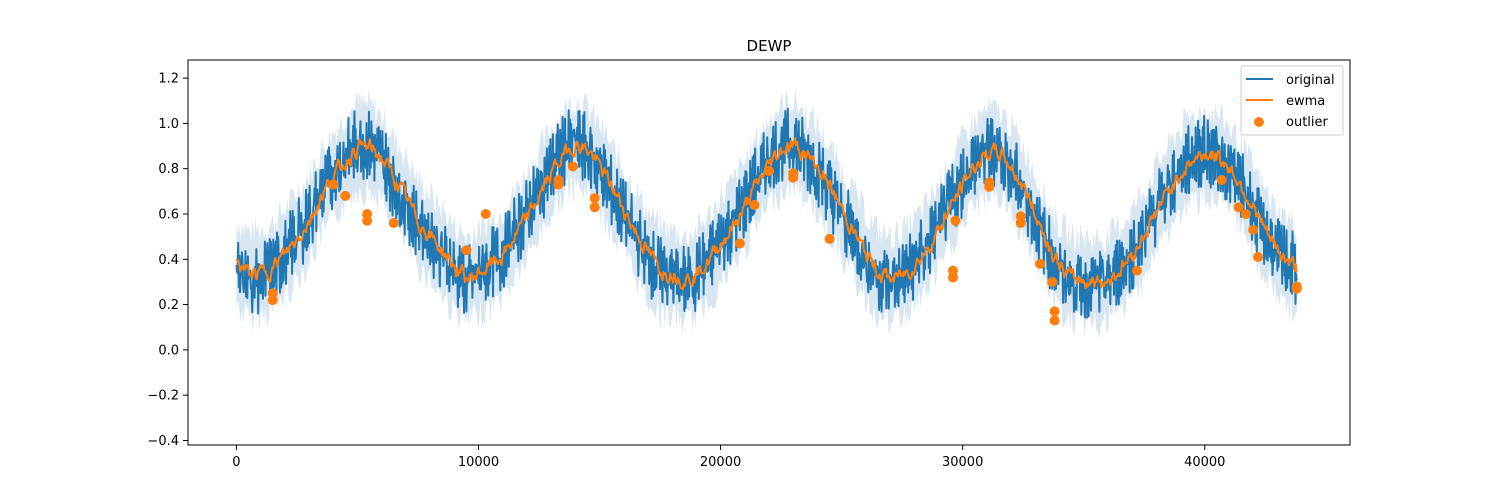  I want to click on y-tick-label: −0.2, so click(163, 396).